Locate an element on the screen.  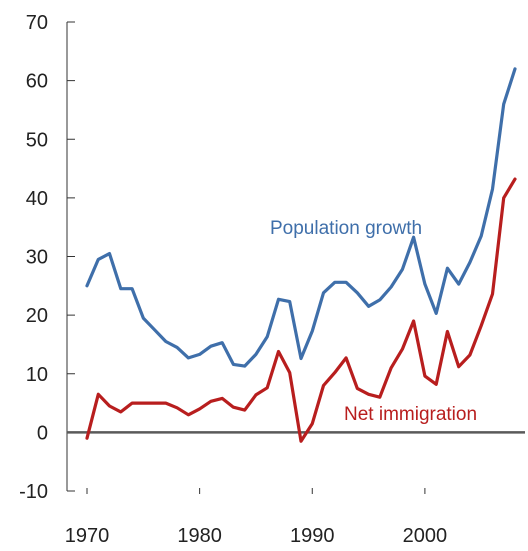
x-tick-label: 1970 is located at coordinates (87, 536).